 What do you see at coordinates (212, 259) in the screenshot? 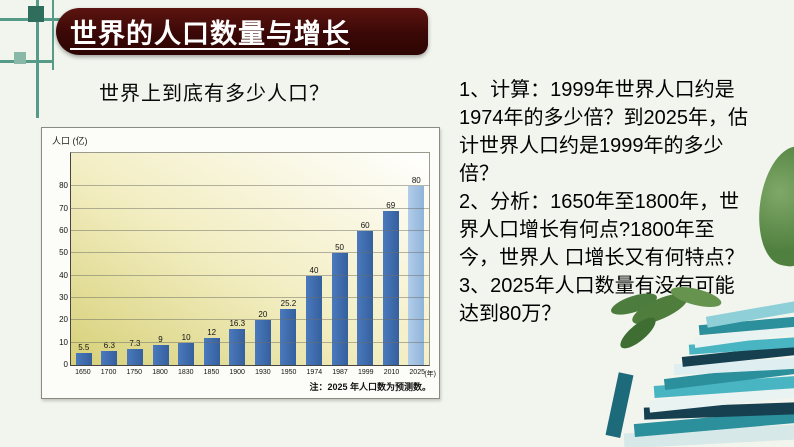
I see `bar-1850: 12` at bounding box center [212, 259].